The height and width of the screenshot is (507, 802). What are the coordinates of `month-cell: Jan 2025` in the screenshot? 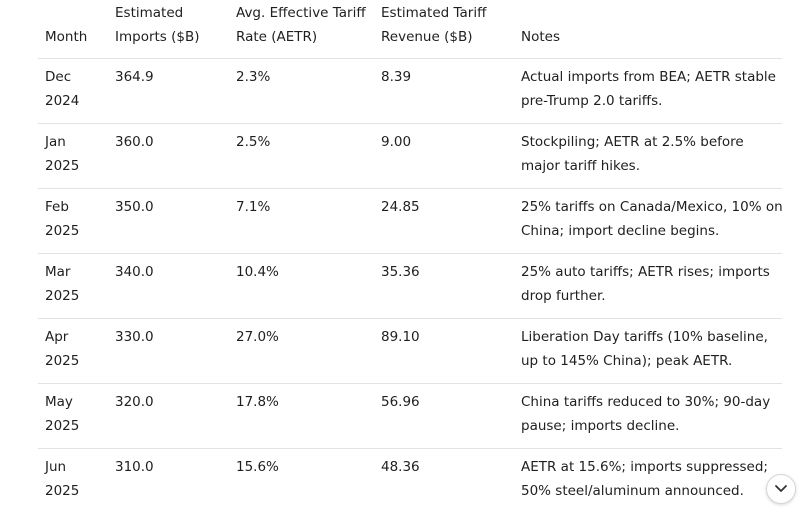 It's located at (62, 154).